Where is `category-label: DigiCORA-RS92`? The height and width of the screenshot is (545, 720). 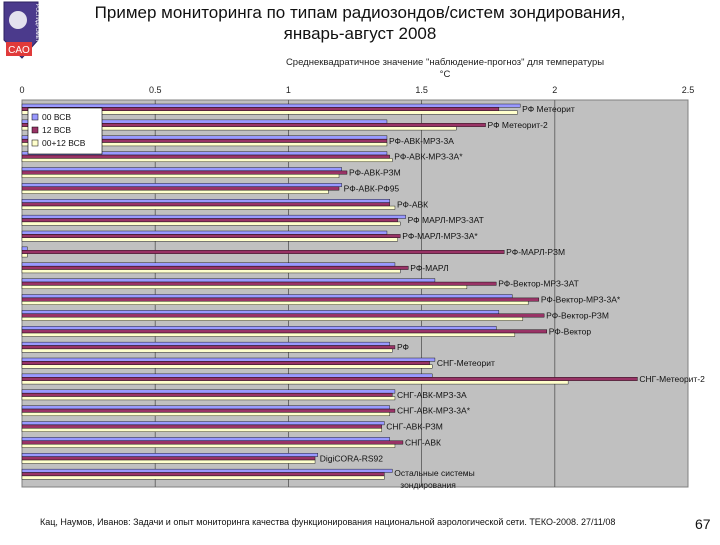 category-label: DigiCORA-RS92 is located at coordinates (352, 458).